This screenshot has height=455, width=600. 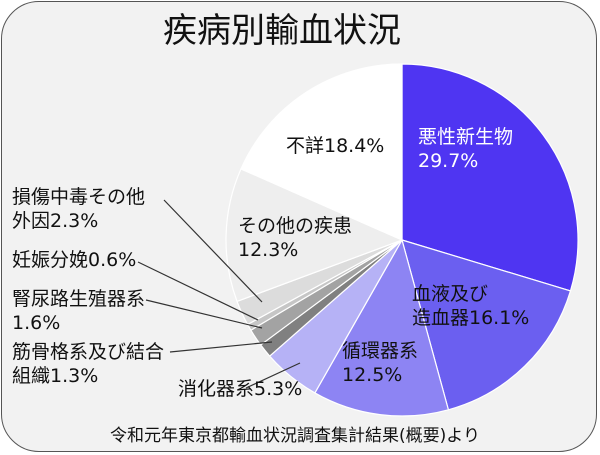 I want to click on leader-lines, so click(x=219, y=294).